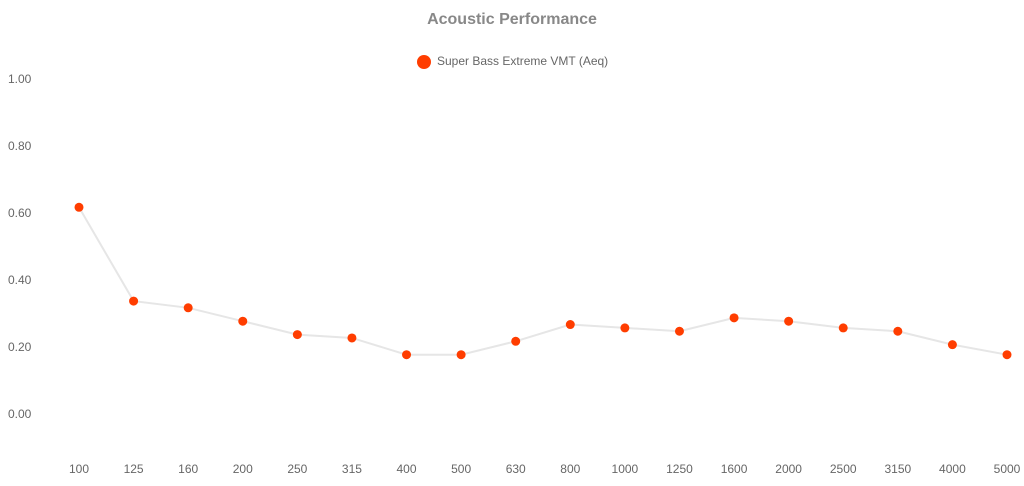  I want to click on x-tick-label: 4000, so click(952, 469).